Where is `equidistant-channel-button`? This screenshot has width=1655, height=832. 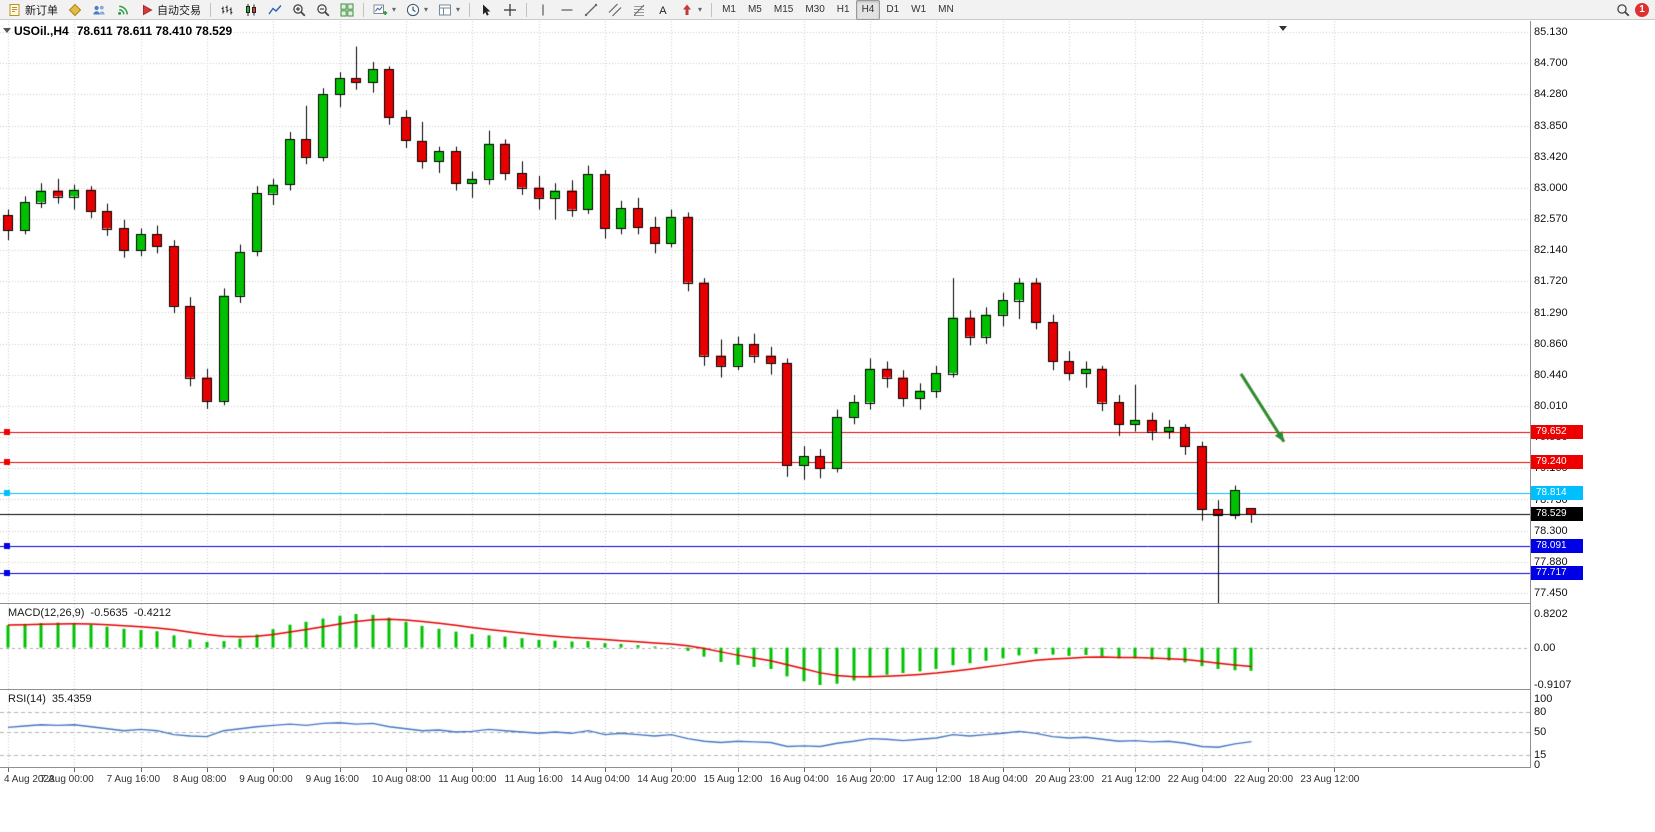 equidistant-channel-button is located at coordinates (615, 10).